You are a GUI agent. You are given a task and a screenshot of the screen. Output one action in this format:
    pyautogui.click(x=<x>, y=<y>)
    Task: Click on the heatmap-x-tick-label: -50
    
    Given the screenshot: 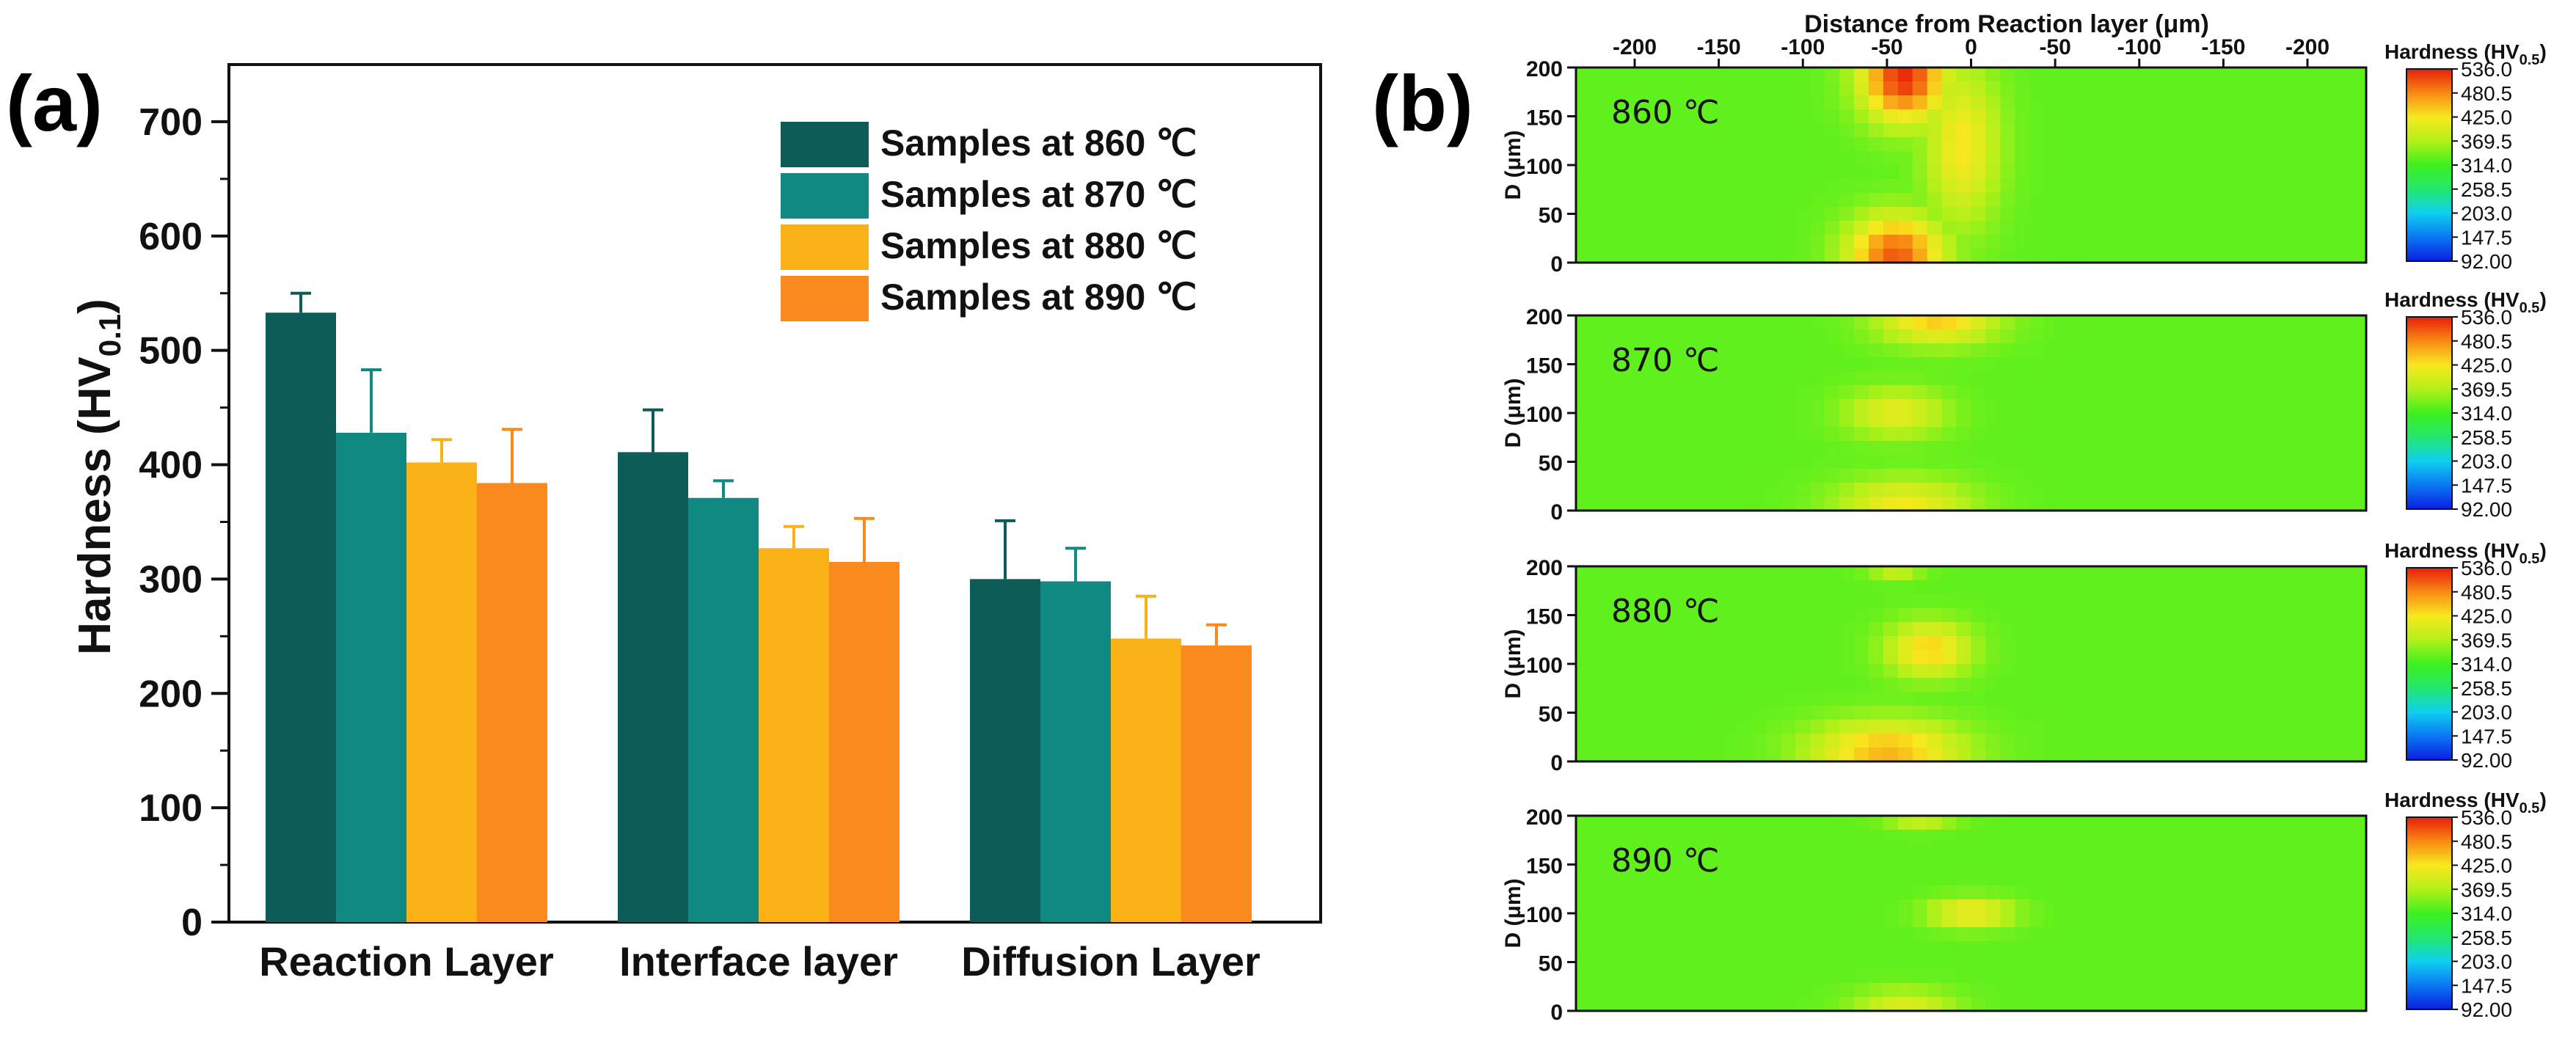 What is the action you would take?
    pyautogui.click(x=1887, y=47)
    